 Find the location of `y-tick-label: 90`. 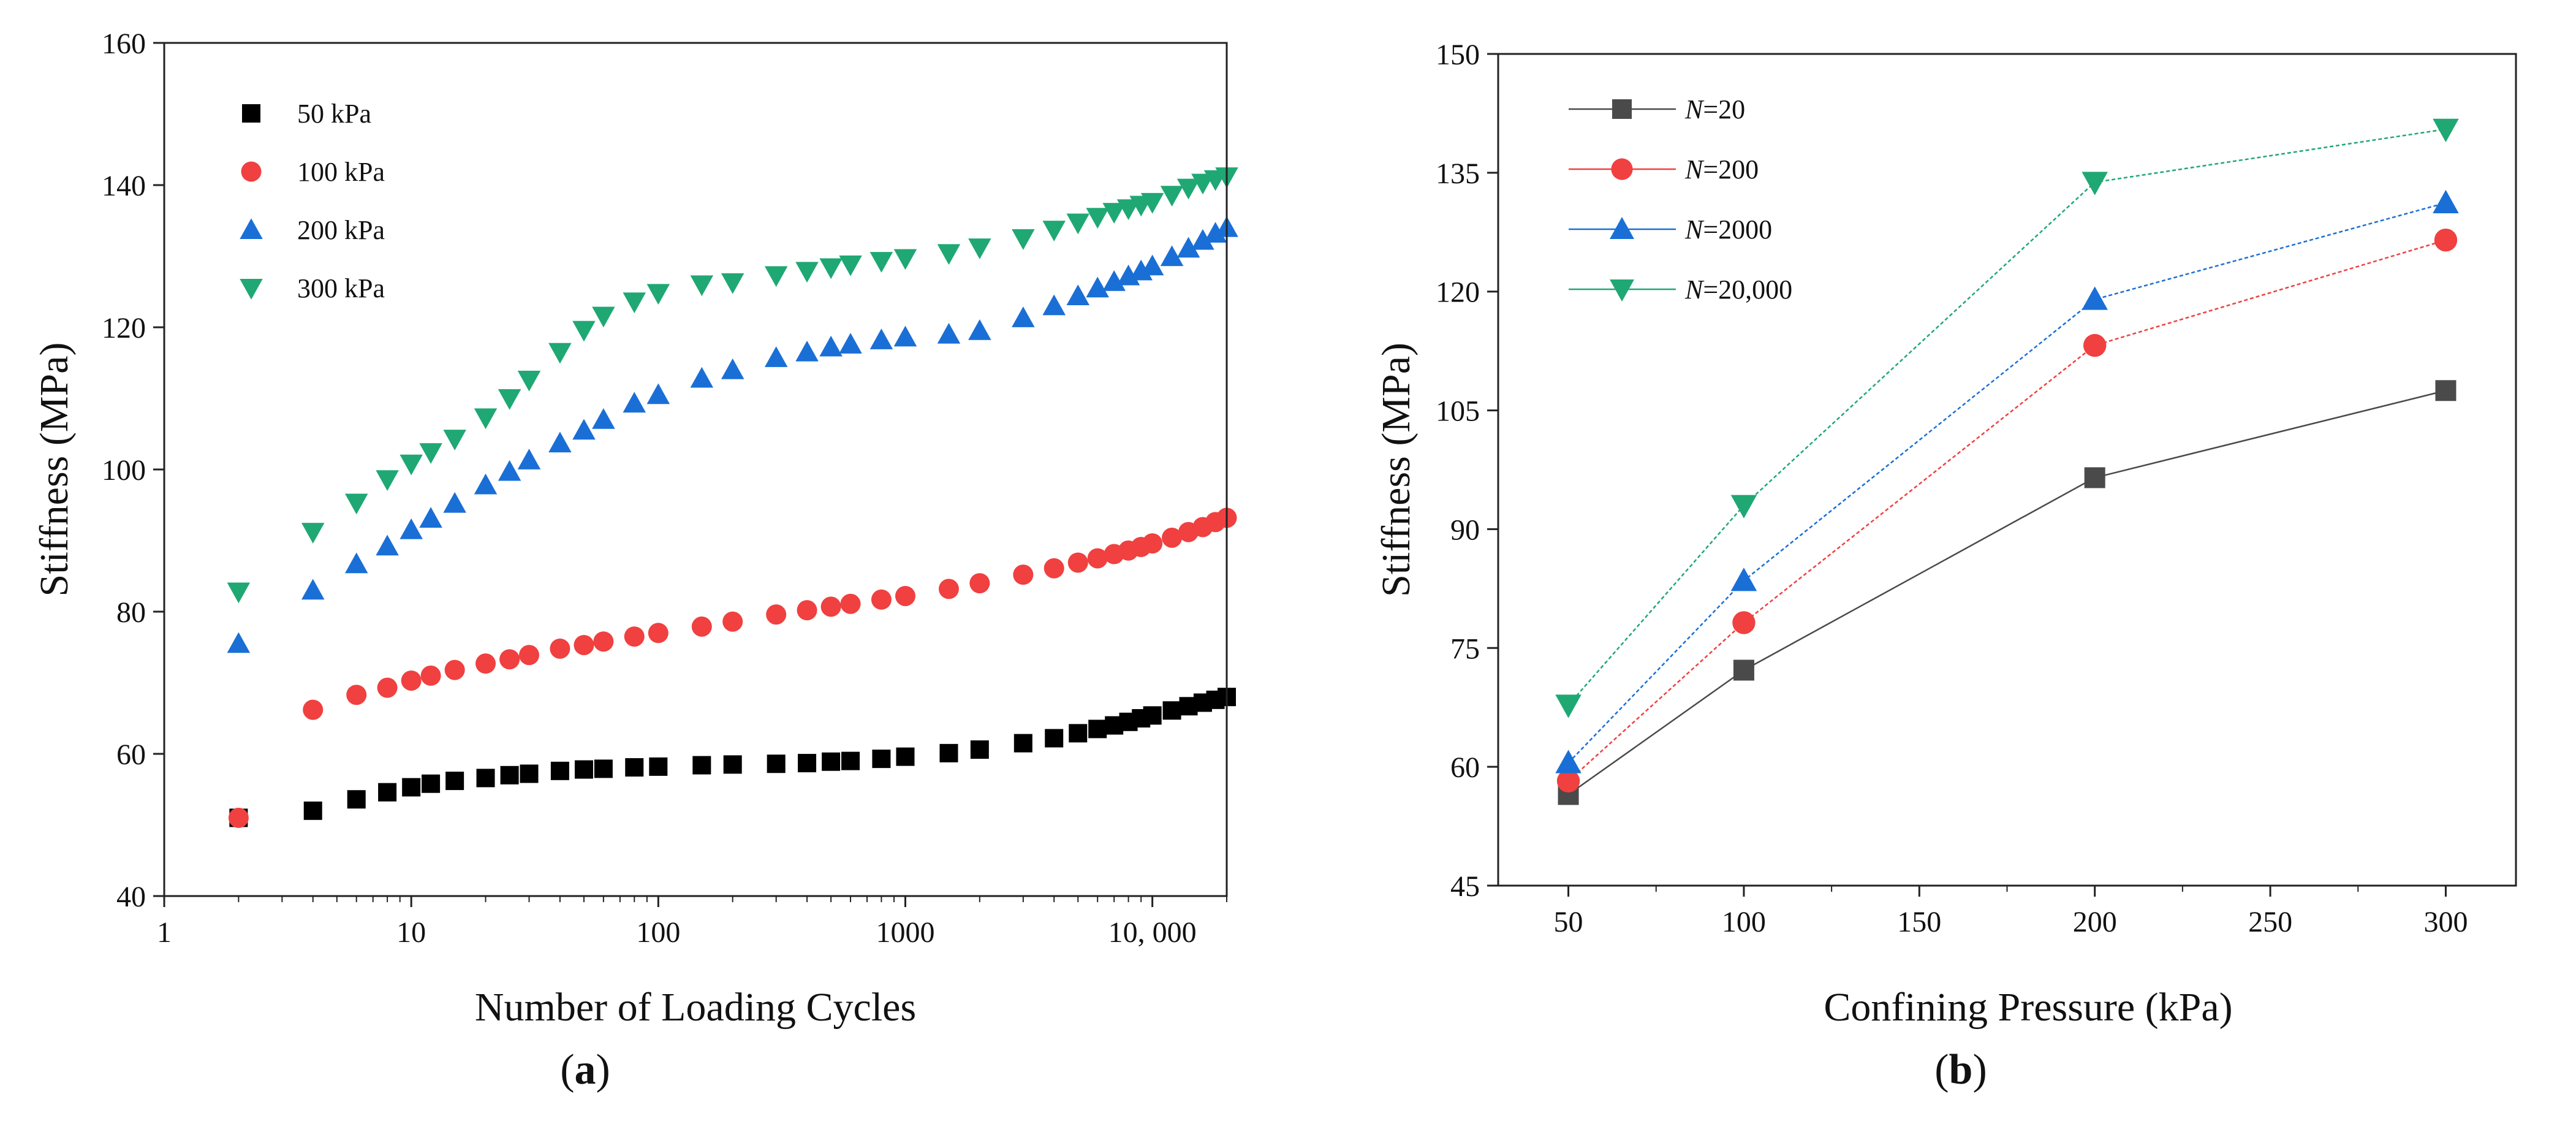

y-tick-label: 90 is located at coordinates (1465, 530).